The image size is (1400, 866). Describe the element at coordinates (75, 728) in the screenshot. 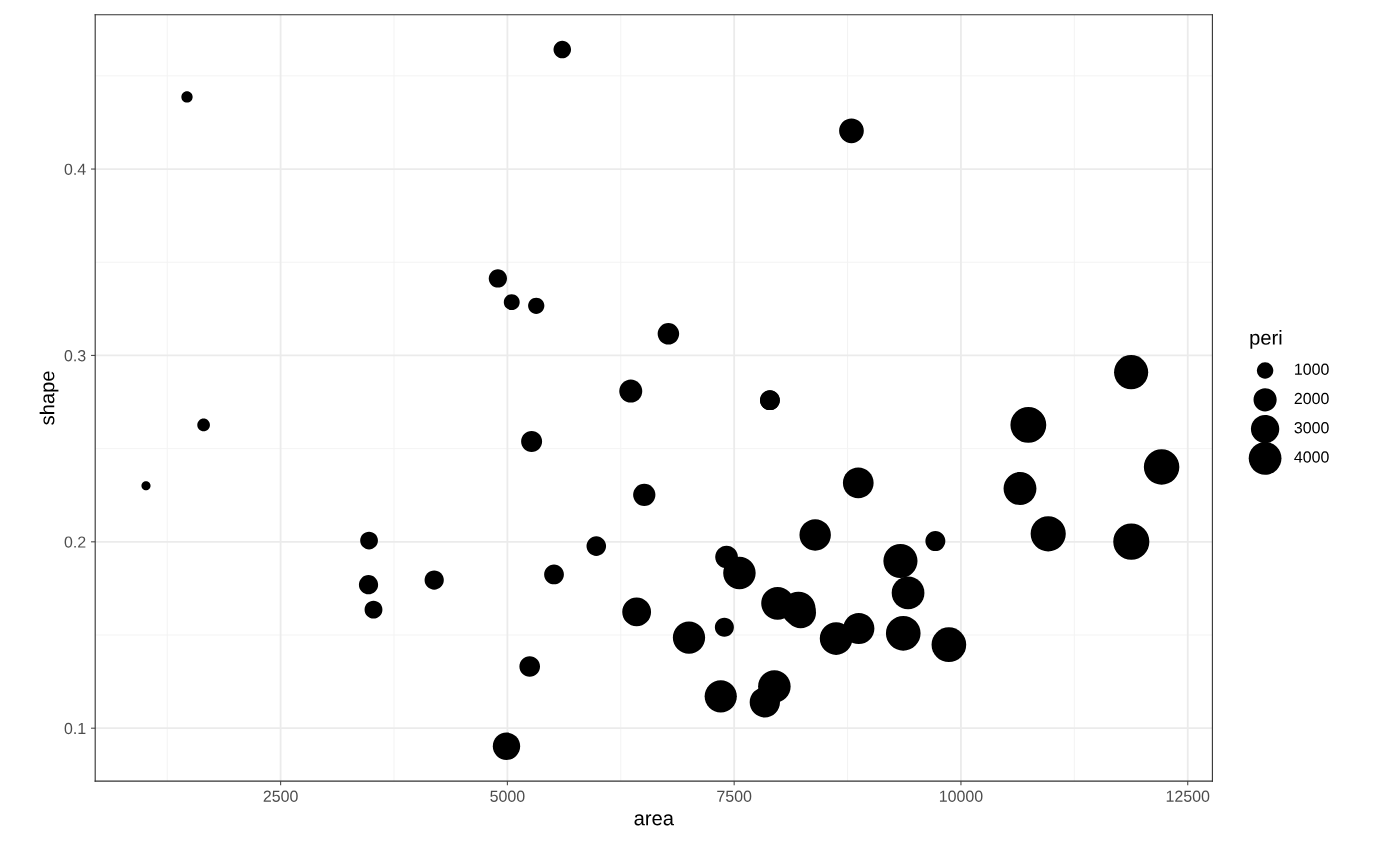

I see `y-tick-label: 0.1` at that location.